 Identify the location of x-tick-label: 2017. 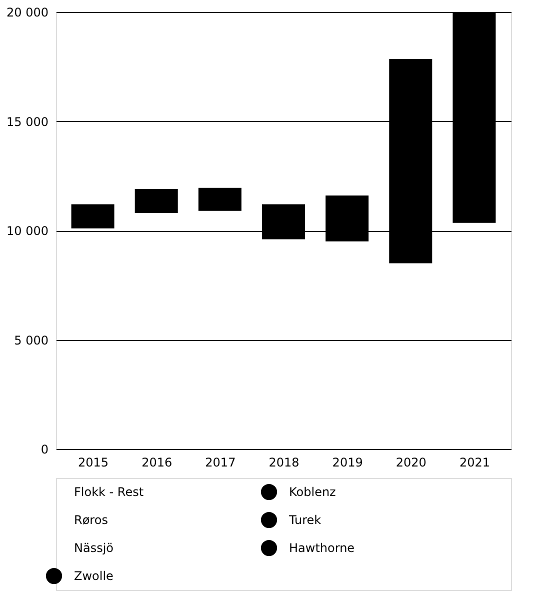
(220, 463).